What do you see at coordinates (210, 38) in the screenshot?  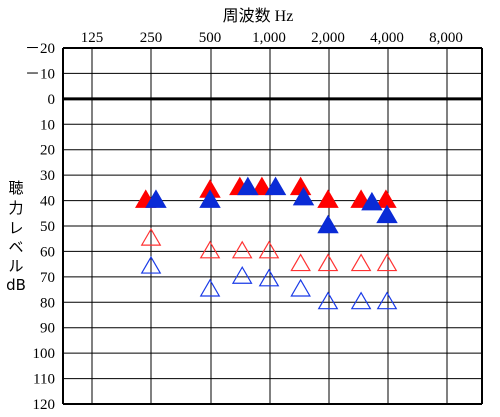 I see `x-tick-label: 500` at bounding box center [210, 38].